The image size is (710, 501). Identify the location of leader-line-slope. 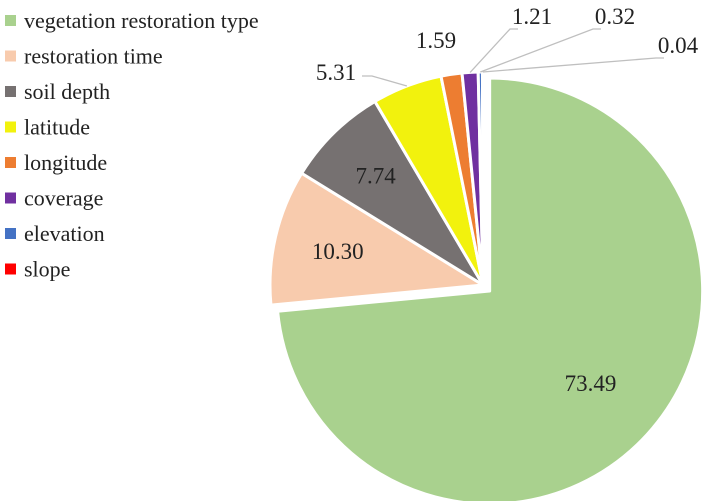
(573, 65).